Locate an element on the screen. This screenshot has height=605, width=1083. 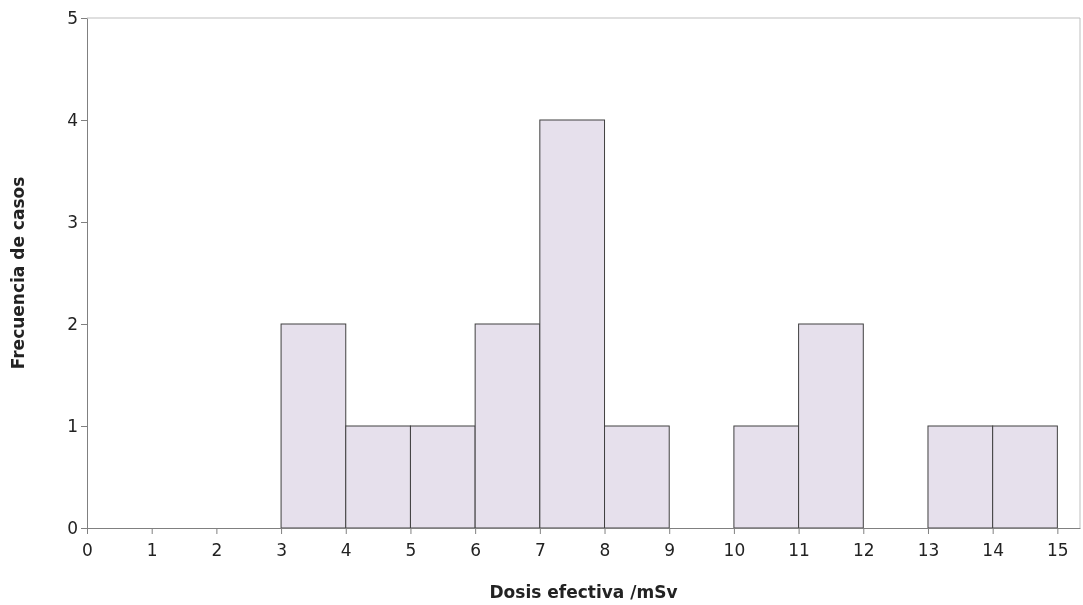
x-tick-label: 5 is located at coordinates (411, 549).